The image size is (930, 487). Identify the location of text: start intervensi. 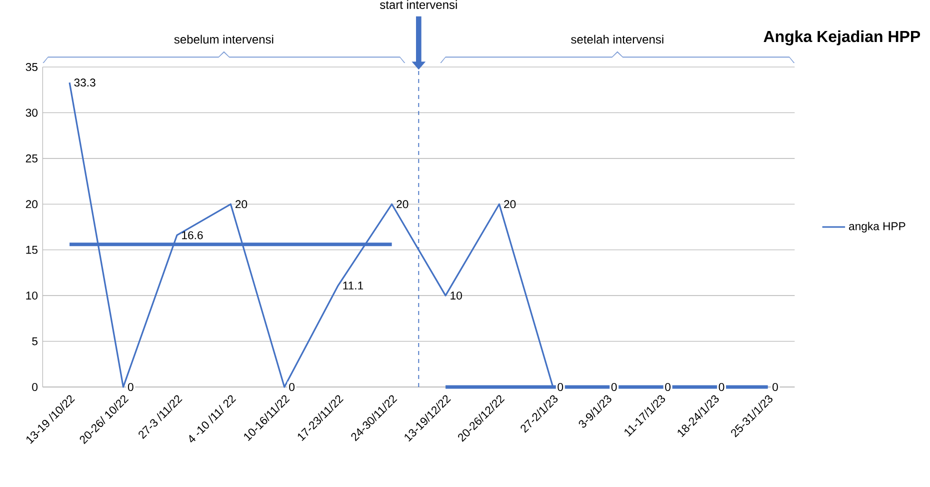
(418, 4).